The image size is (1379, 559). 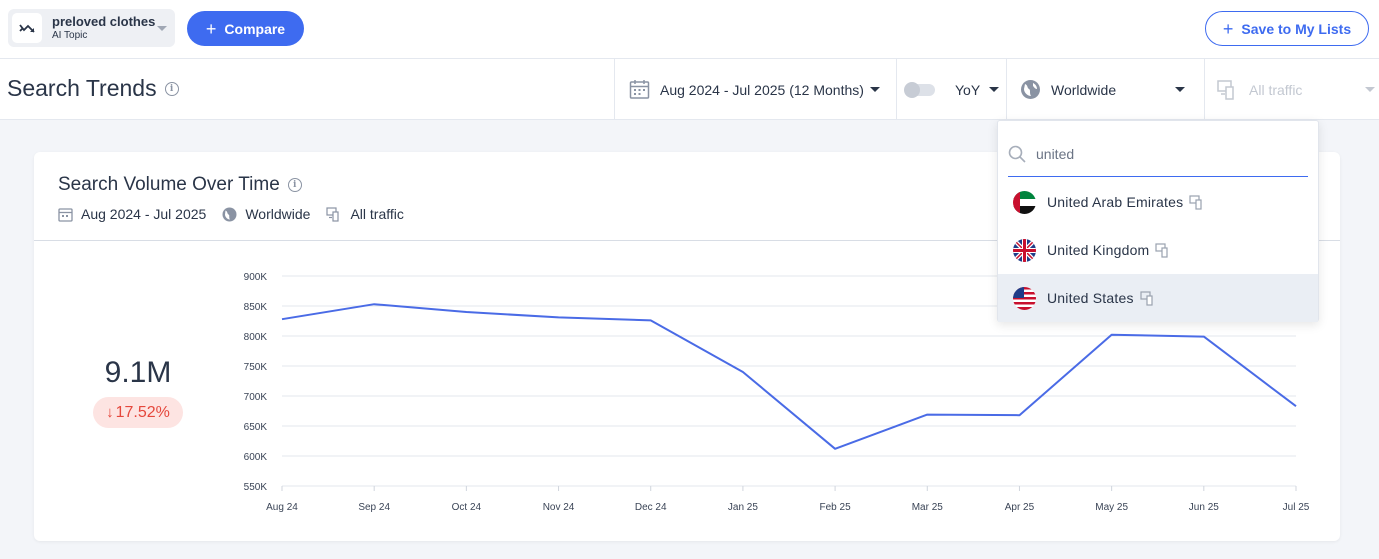 I want to click on x-tick-label: Feb 25, so click(x=836, y=507).